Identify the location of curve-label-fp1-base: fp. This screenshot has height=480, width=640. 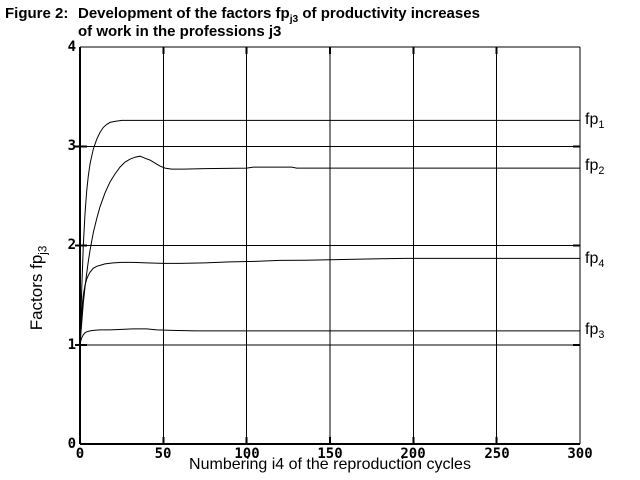
(592, 120).